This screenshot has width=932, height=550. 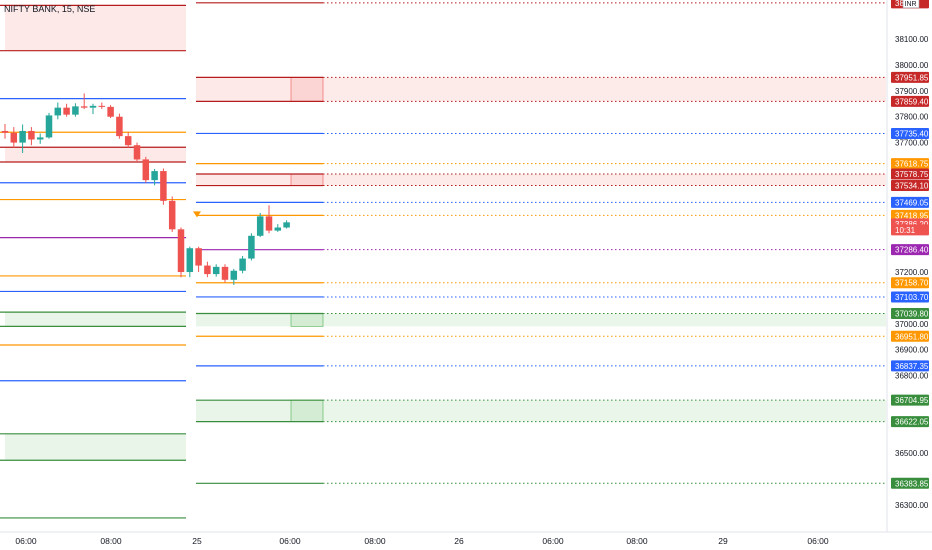 What do you see at coordinates (912, 376) in the screenshot?
I see `price-tick-label: 36800.00` at bounding box center [912, 376].